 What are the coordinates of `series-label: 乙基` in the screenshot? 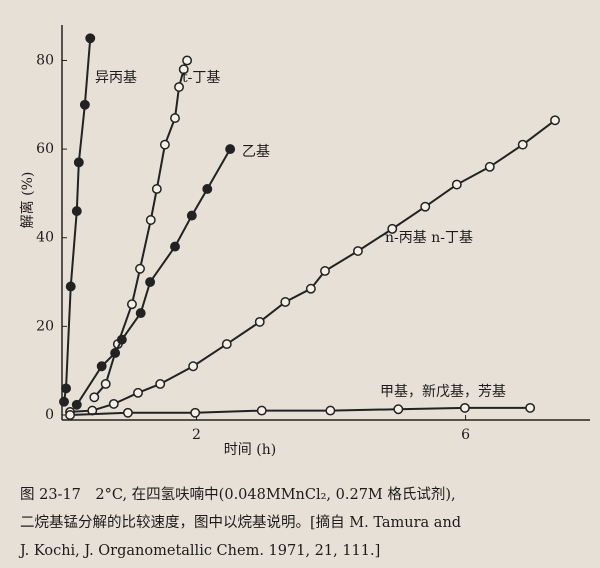 It's located at (256, 151).